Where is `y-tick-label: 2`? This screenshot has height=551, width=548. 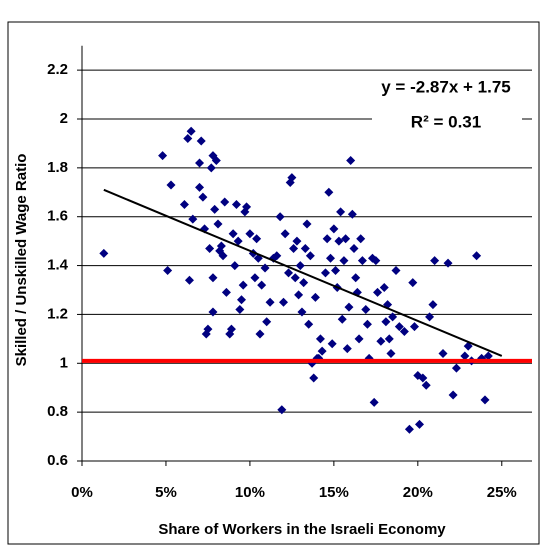
y-tick-label: 2 is located at coordinates (64, 118).